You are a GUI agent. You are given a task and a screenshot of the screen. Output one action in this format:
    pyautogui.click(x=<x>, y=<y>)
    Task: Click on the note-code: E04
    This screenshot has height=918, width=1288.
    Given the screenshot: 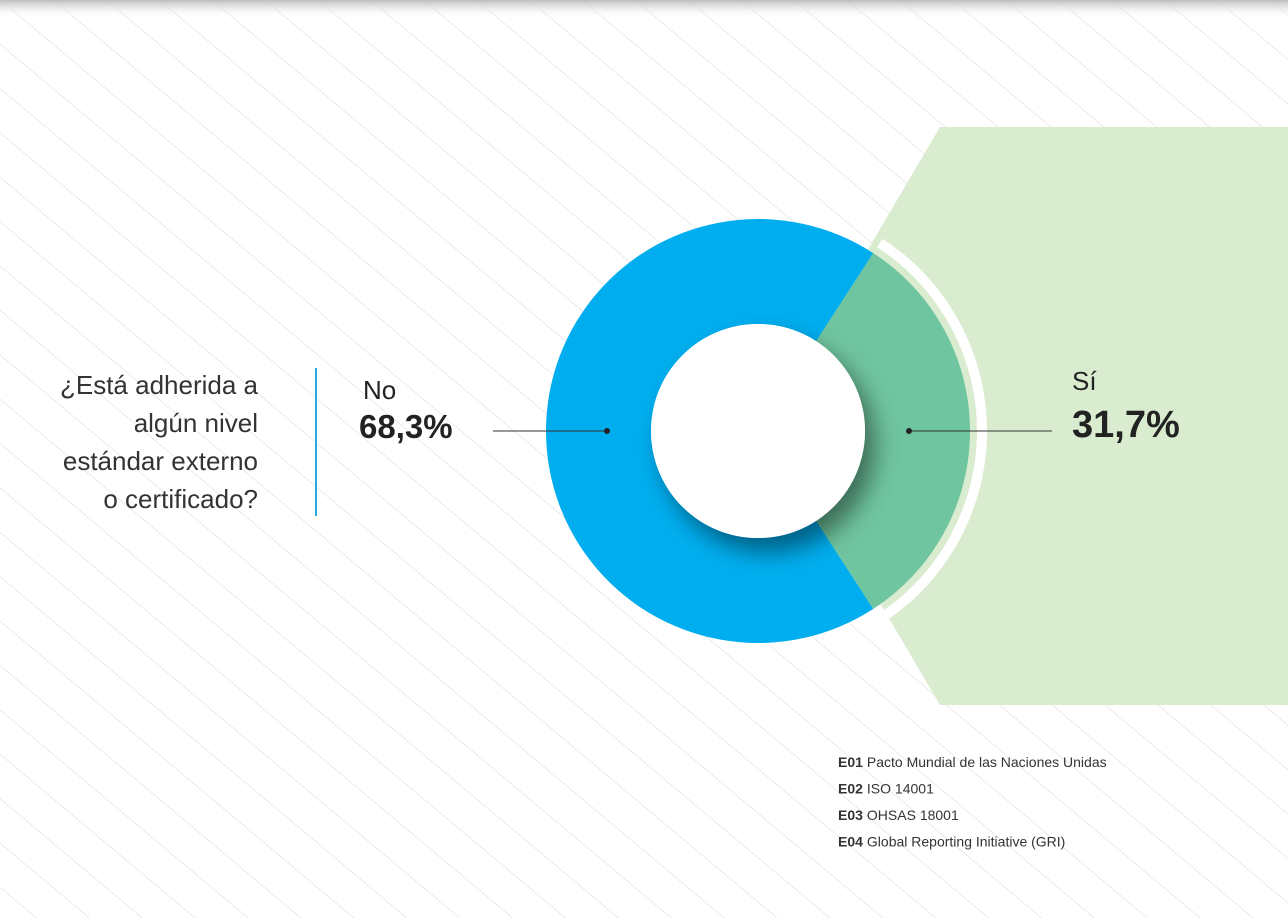 What is the action you would take?
    pyautogui.click(x=850, y=842)
    